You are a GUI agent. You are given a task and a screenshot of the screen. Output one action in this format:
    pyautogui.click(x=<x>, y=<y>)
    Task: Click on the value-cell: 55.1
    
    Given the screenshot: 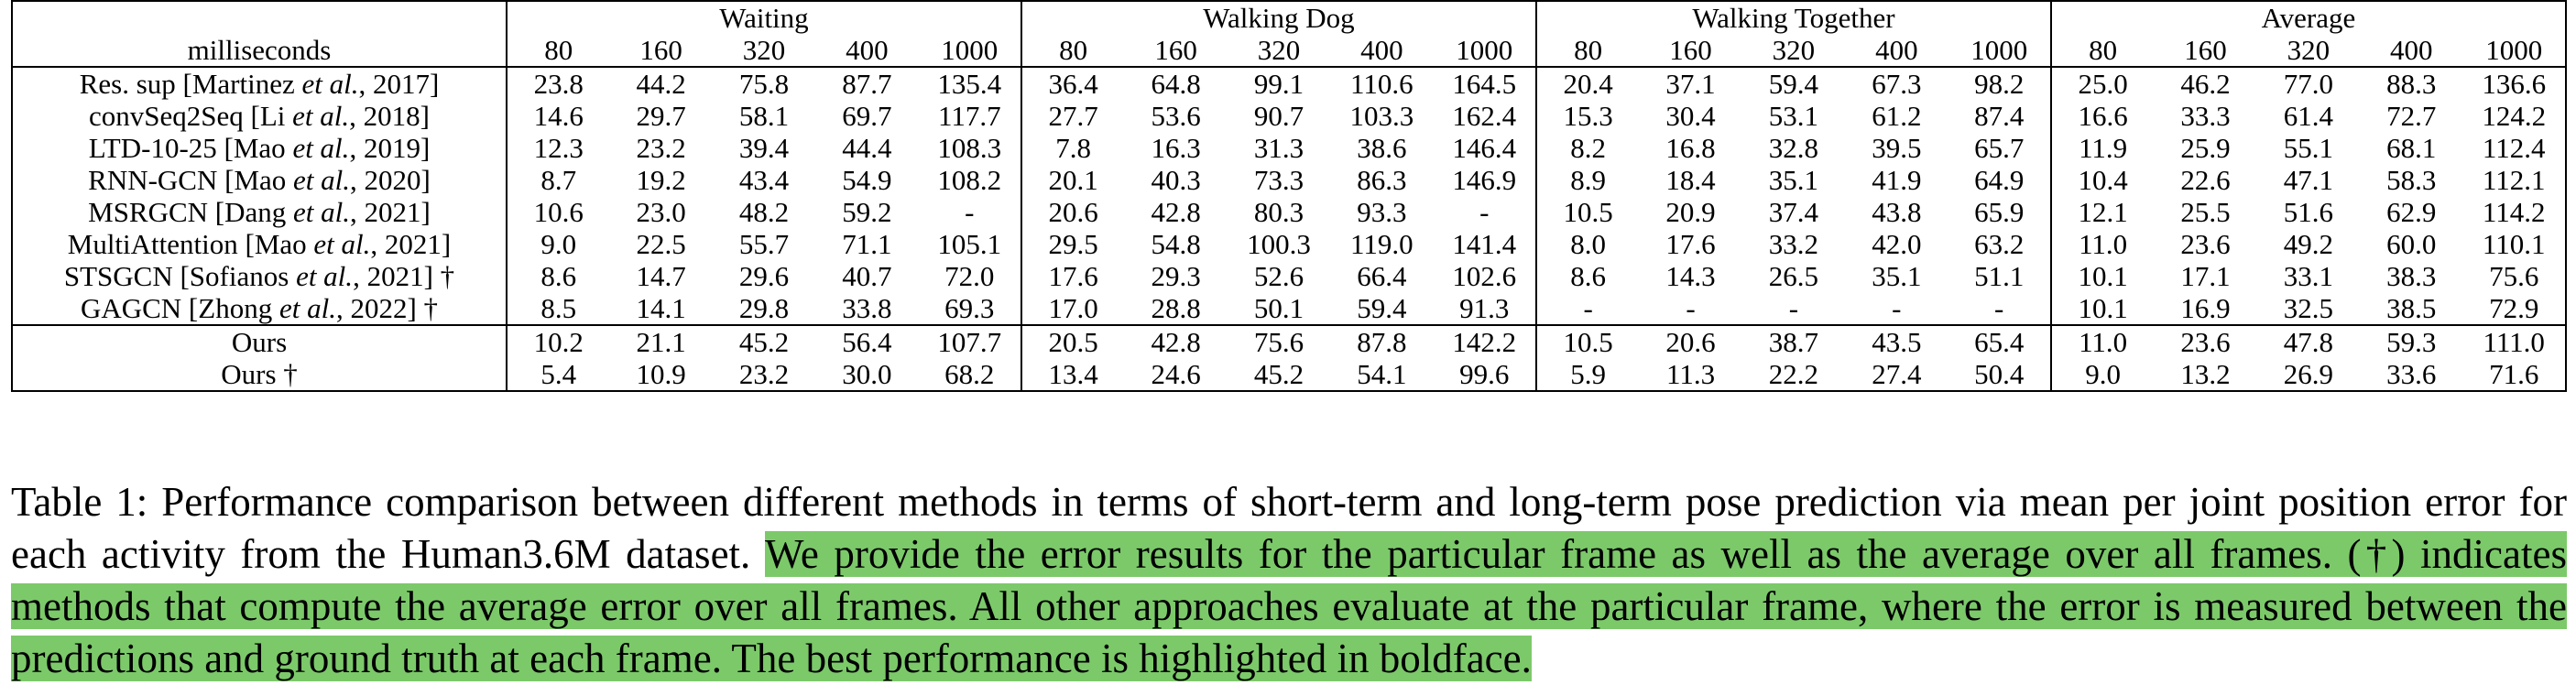 What is the action you would take?
    pyautogui.click(x=2309, y=148)
    